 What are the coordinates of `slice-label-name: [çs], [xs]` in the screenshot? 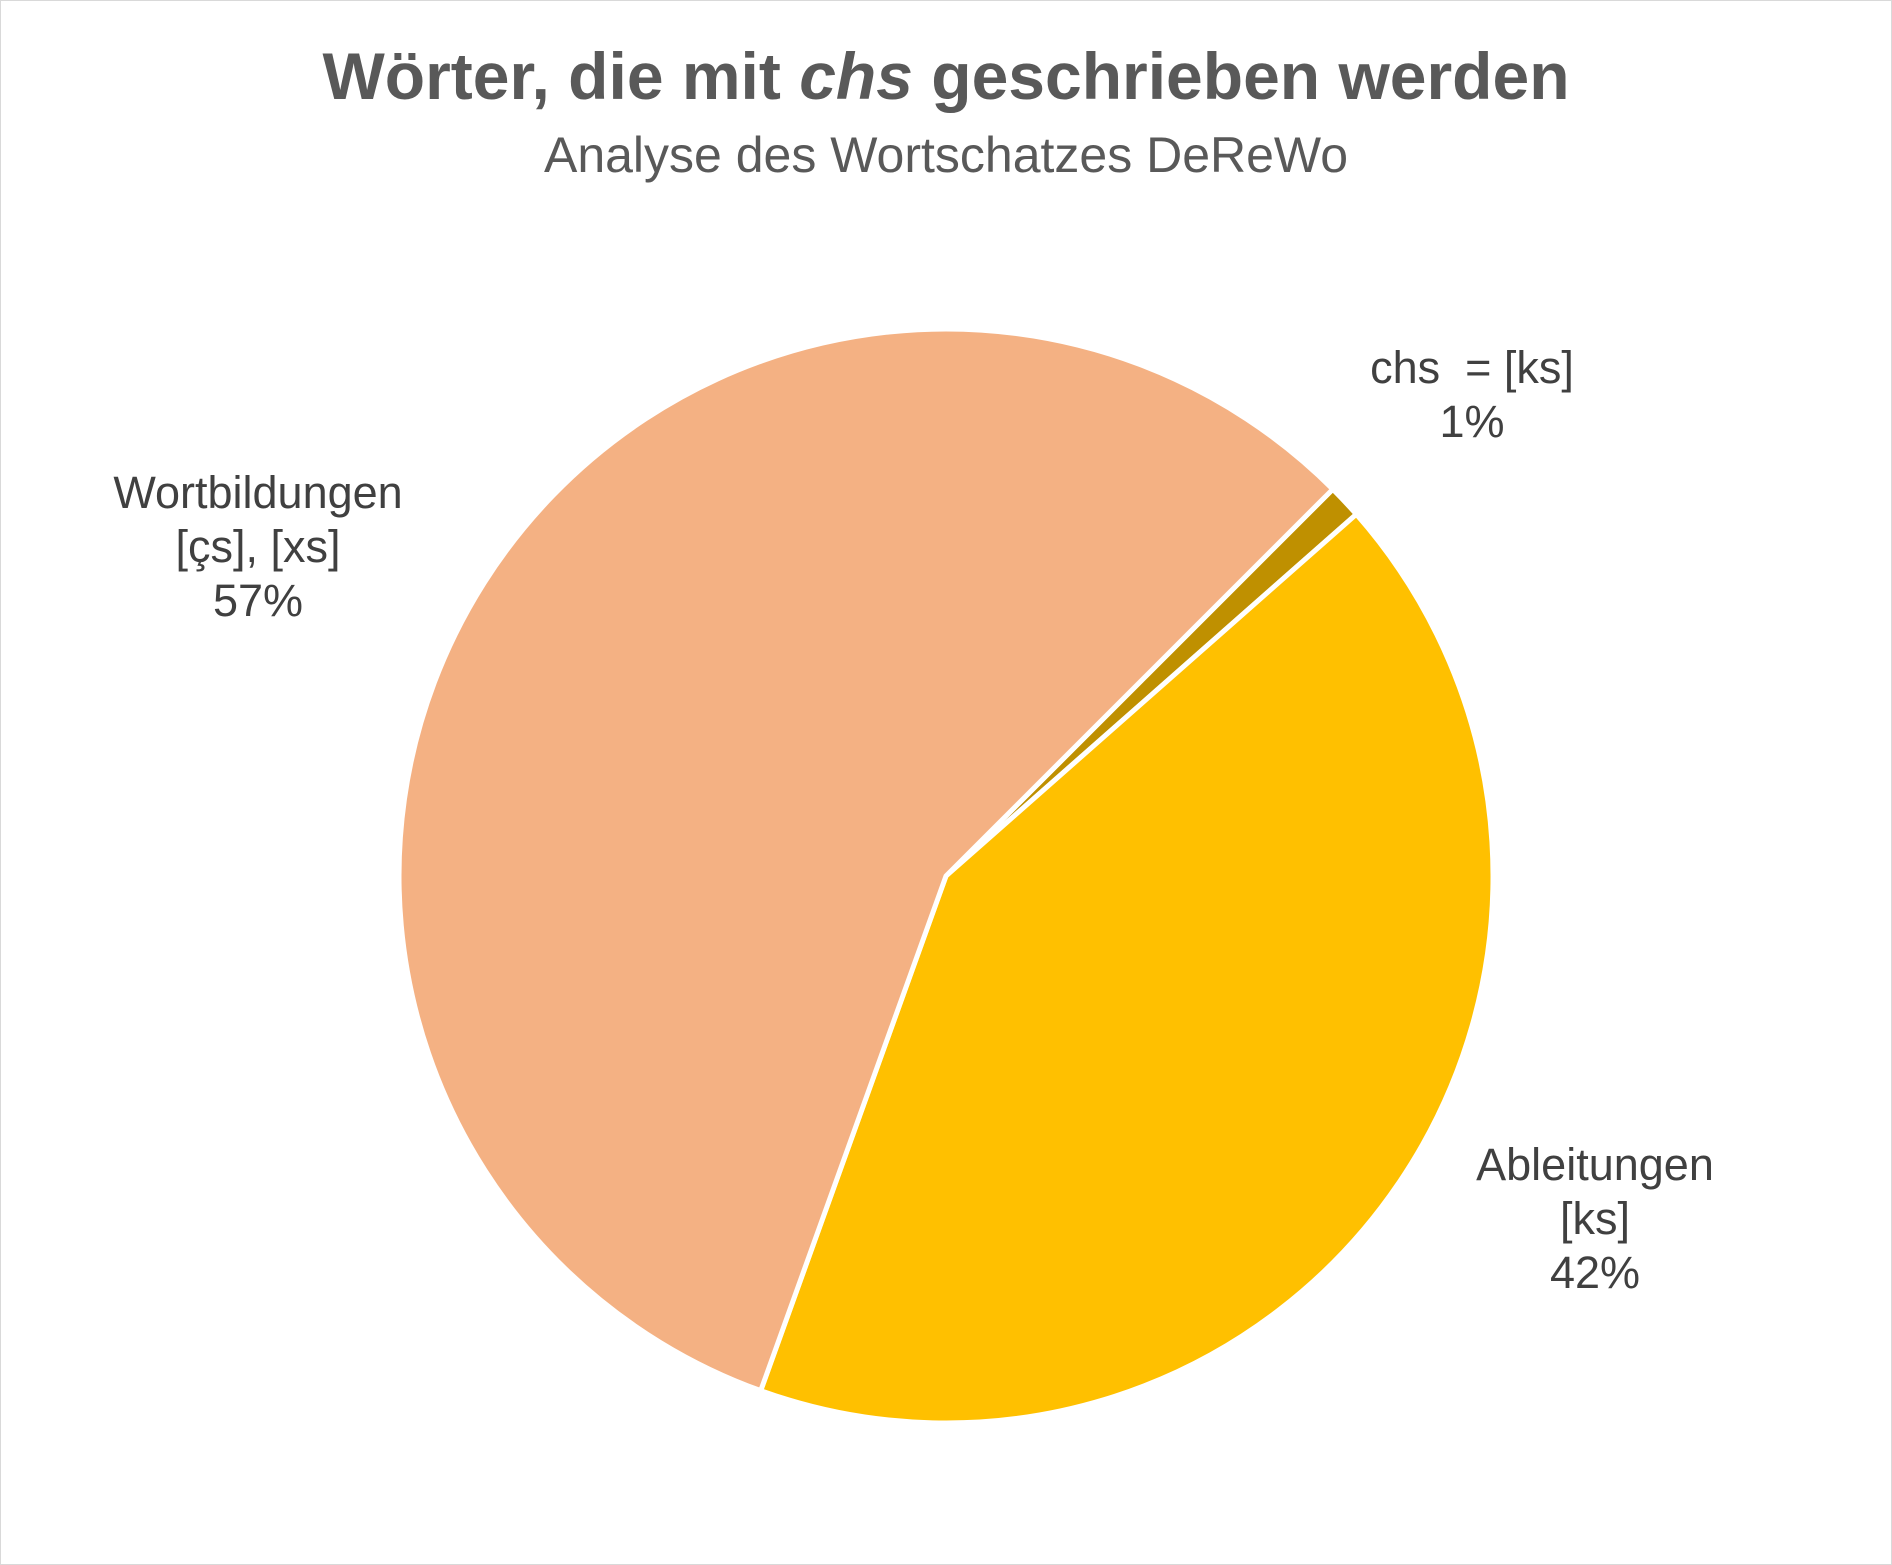 It's located at (257, 546).